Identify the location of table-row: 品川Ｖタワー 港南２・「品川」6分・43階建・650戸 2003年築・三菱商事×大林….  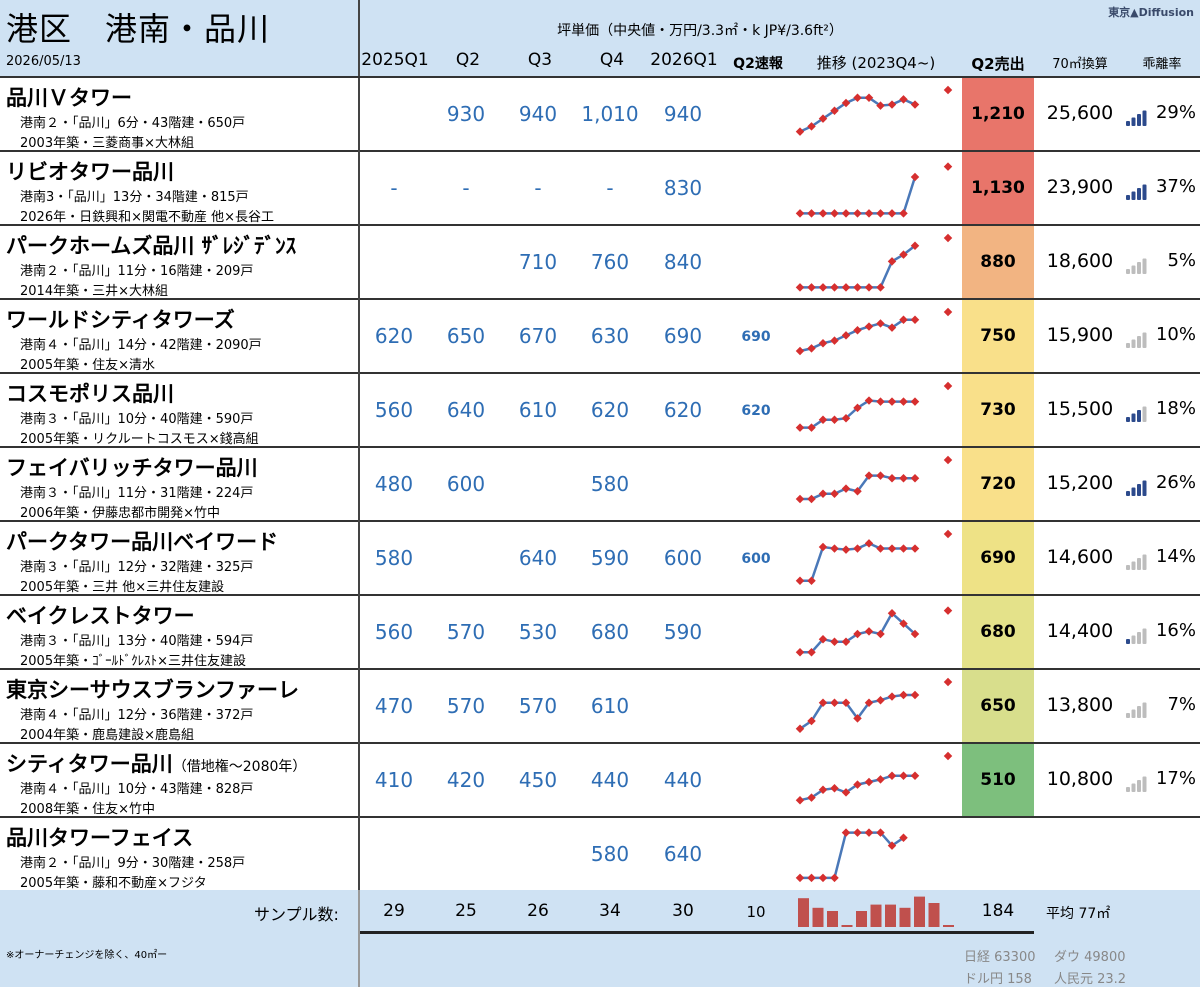
(600, 115).